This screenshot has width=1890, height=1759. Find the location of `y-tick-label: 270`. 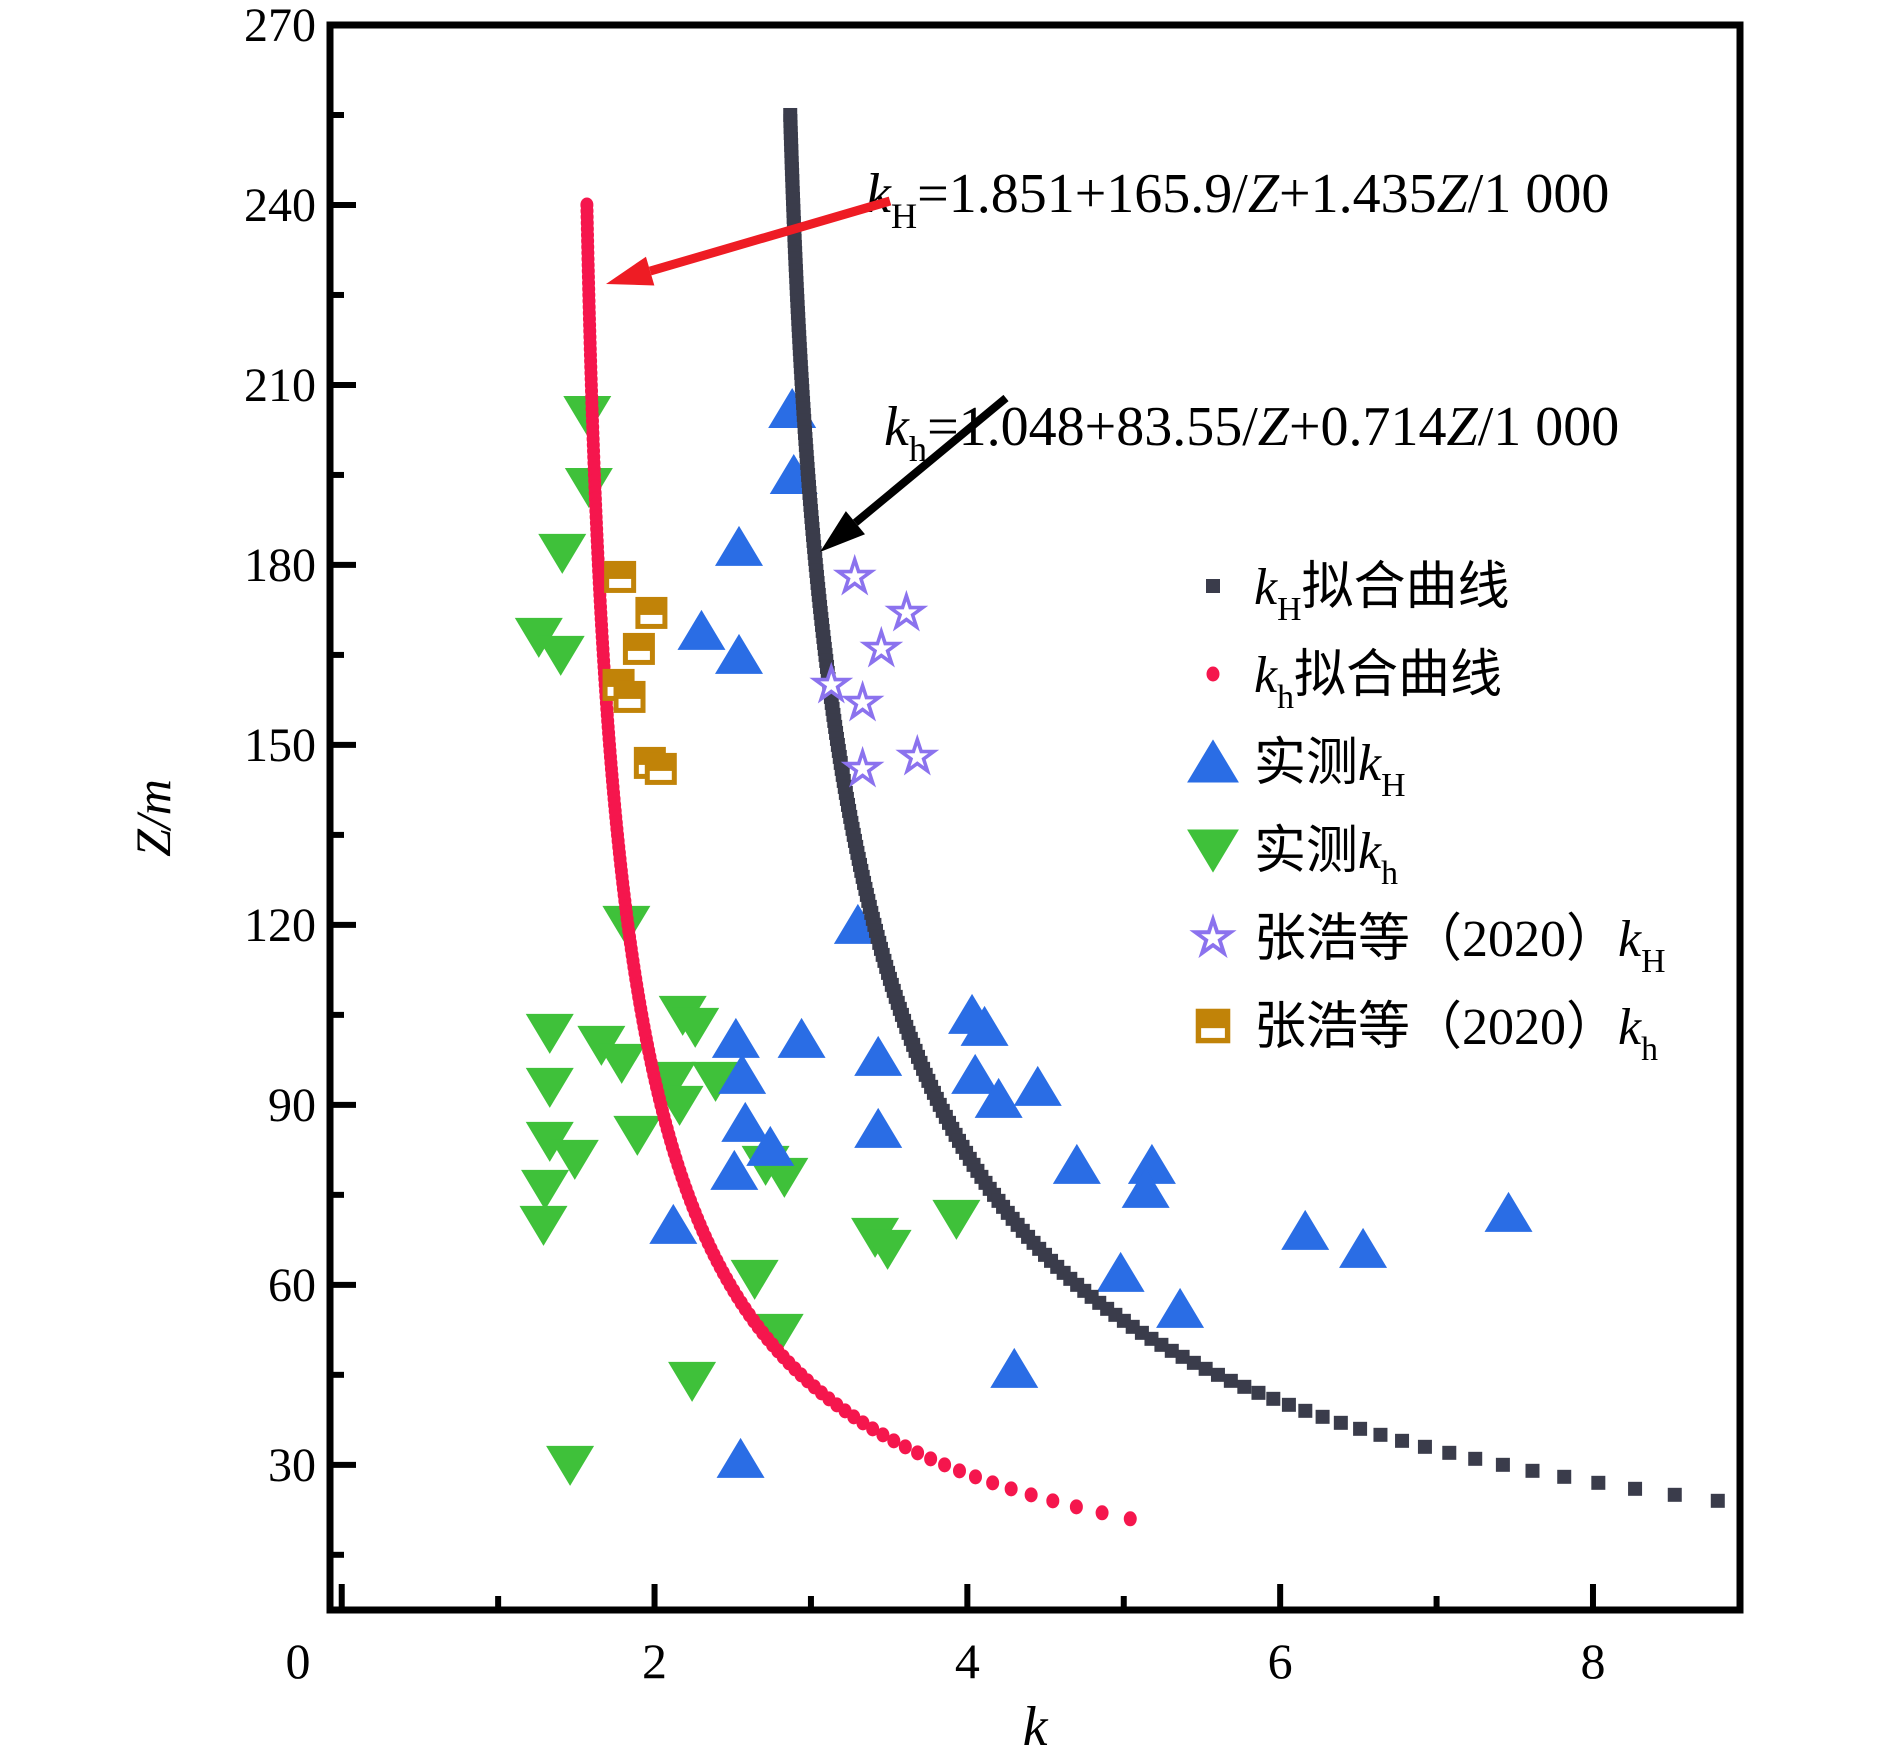

y-tick-label: 270 is located at coordinates (280, 26).